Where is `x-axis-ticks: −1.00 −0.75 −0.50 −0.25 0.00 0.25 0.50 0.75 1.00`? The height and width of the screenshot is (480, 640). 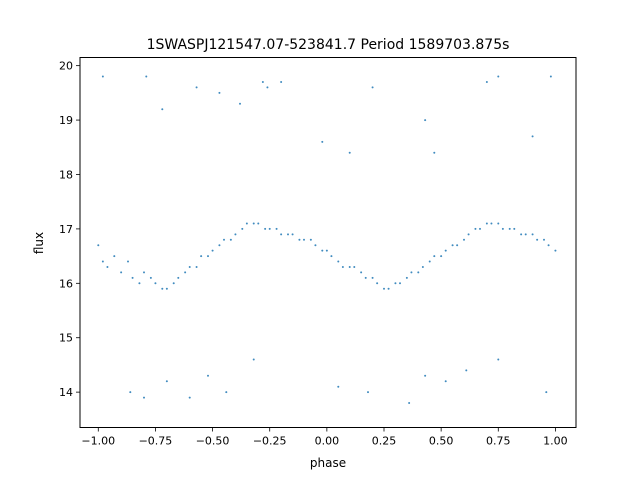 x-axis-ticks: −1.00 −0.75 −0.50 −0.25 0.00 0.25 0.50 0.75 1.00 is located at coordinates (324, 437).